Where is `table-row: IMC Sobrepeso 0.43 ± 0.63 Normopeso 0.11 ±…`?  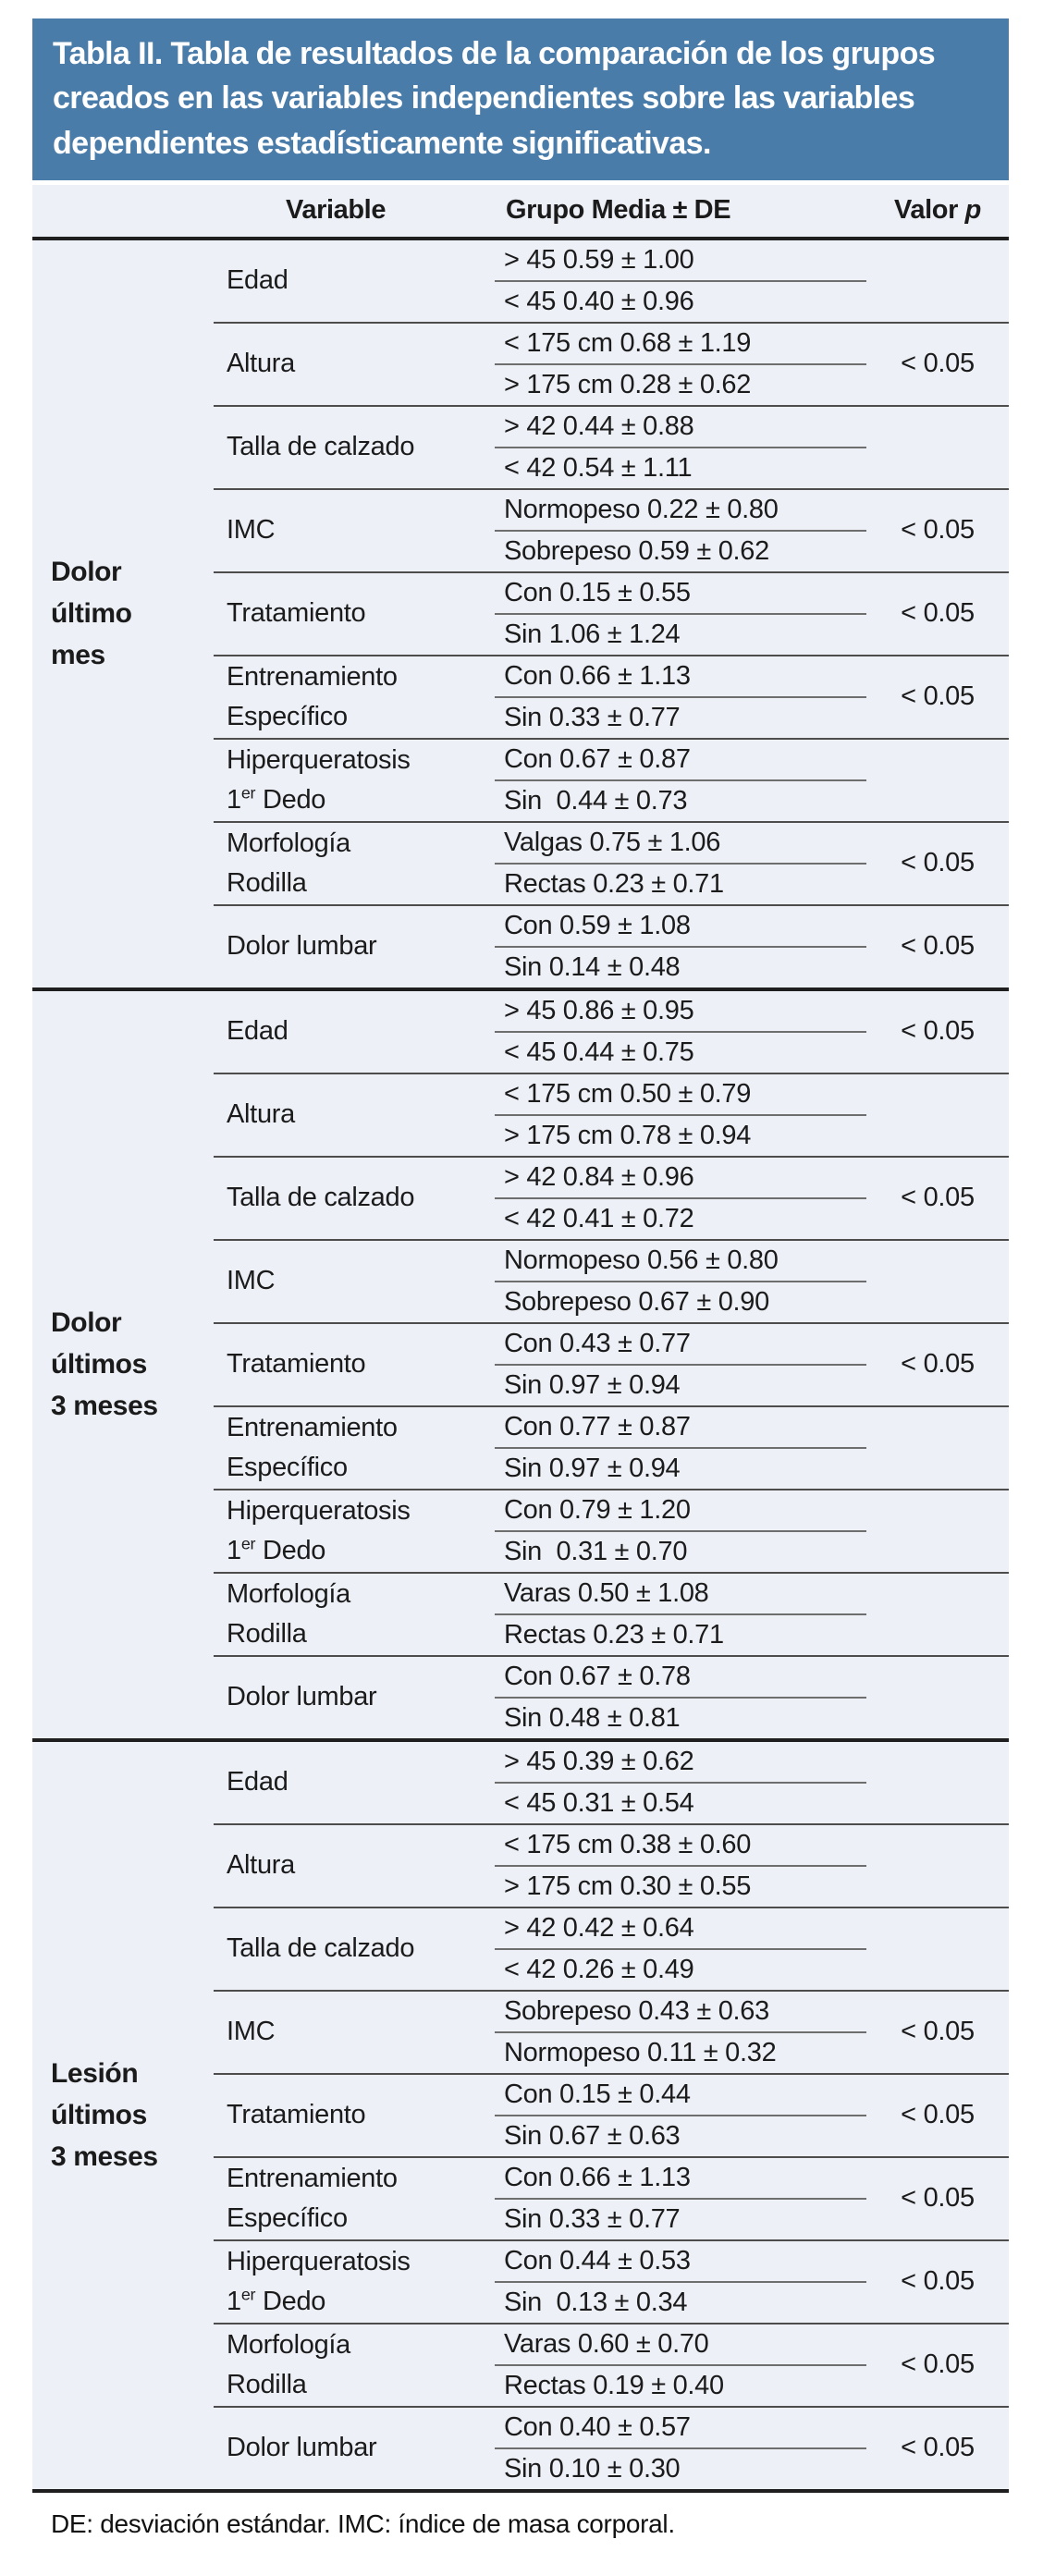
table-row: IMC Sobrepeso 0.43 ± 0.63 Normopeso 0.11 ±… is located at coordinates (611, 2031).